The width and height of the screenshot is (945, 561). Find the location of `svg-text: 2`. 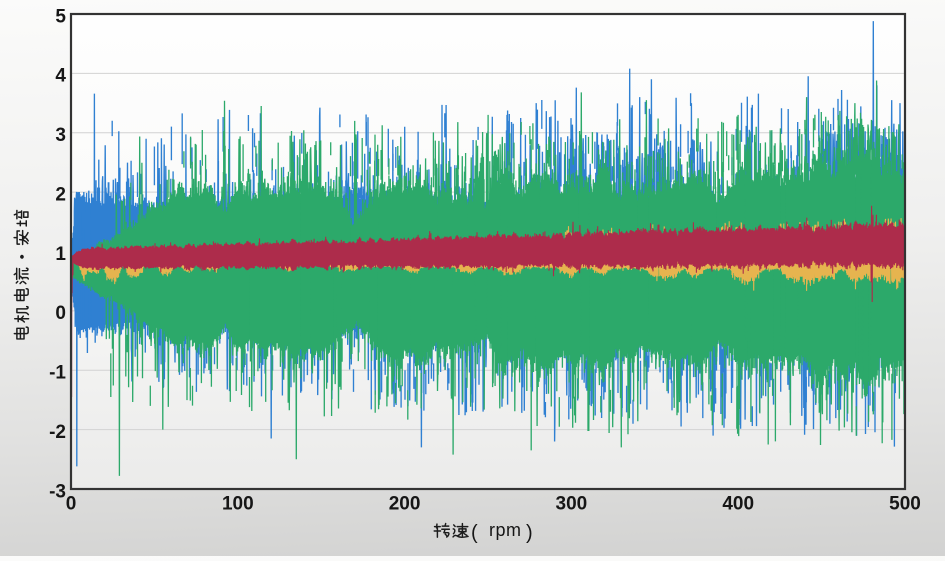

svg-text: 2 is located at coordinates (60, 194).